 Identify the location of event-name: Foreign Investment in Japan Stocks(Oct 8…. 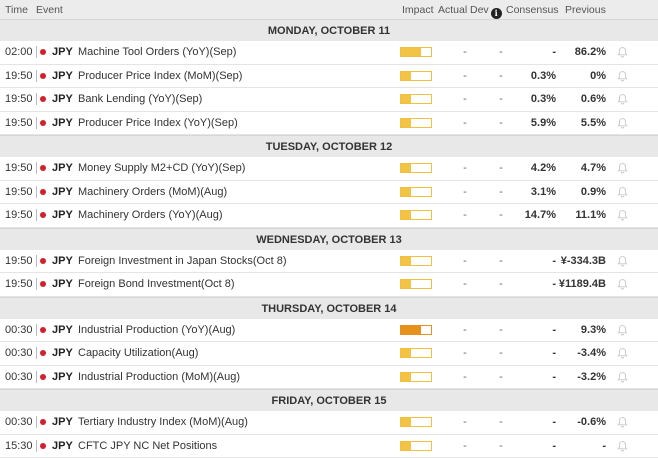
(182, 261).